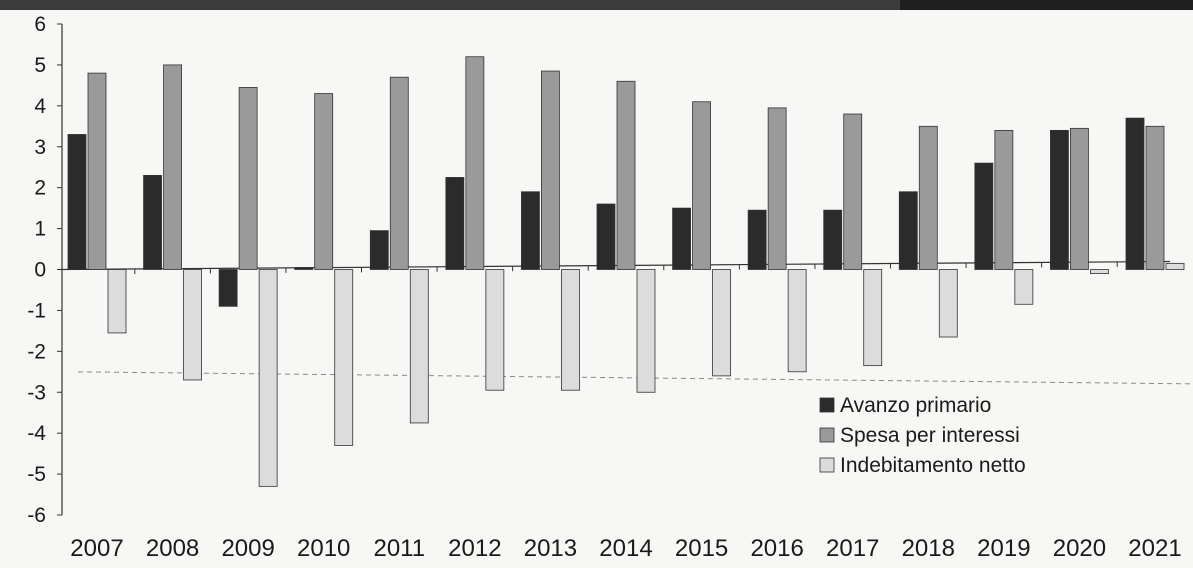 Image resolution: width=1193 pixels, height=568 pixels. Describe the element at coordinates (852, 548) in the screenshot. I see `x-tick-label: 2017` at that location.